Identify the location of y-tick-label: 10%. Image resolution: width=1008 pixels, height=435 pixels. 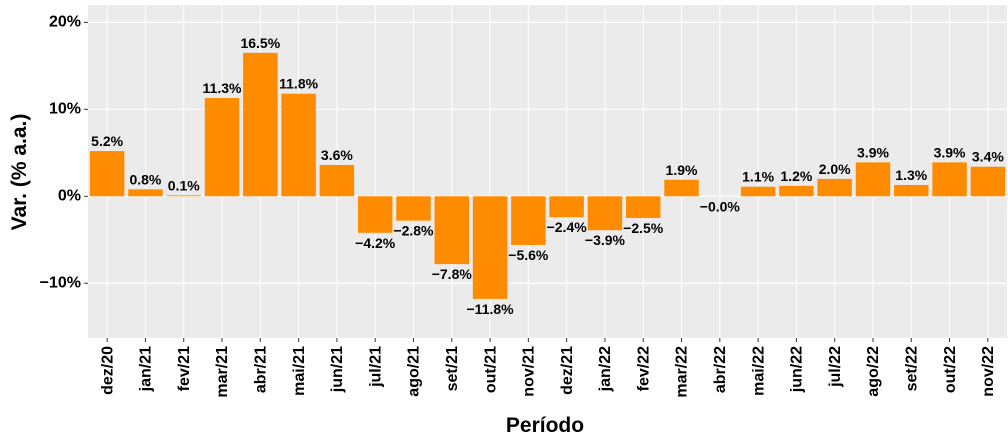
(65, 109).